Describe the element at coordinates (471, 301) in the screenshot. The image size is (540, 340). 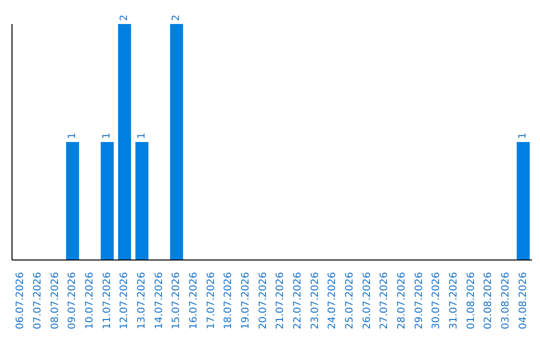
I see `x-tick-label: 01.08.2026` at that location.